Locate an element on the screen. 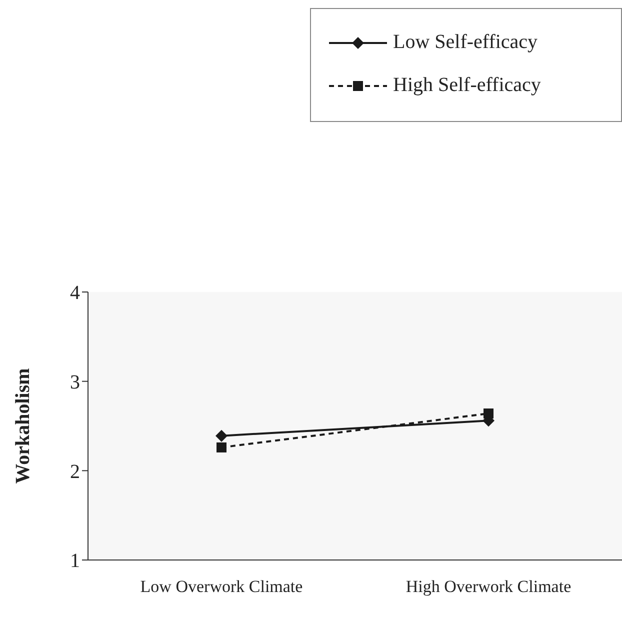 The width and height of the screenshot is (622, 623). y-tick-label: 1 is located at coordinates (75, 561).